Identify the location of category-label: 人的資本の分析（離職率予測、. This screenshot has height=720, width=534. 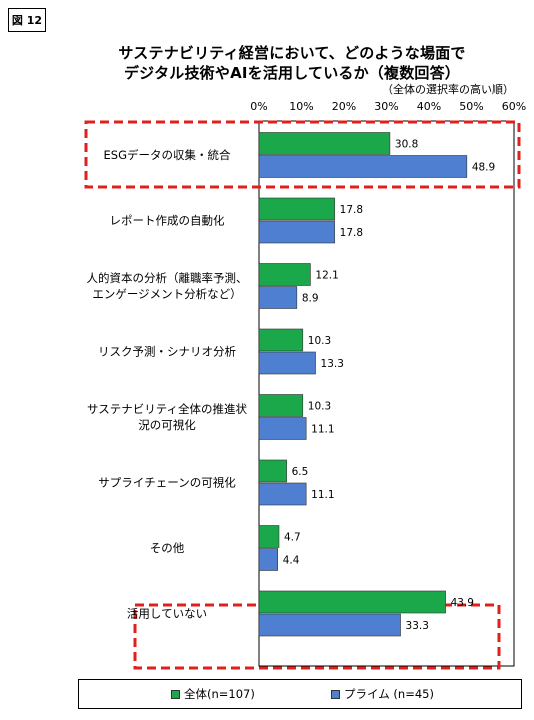
(167, 278).